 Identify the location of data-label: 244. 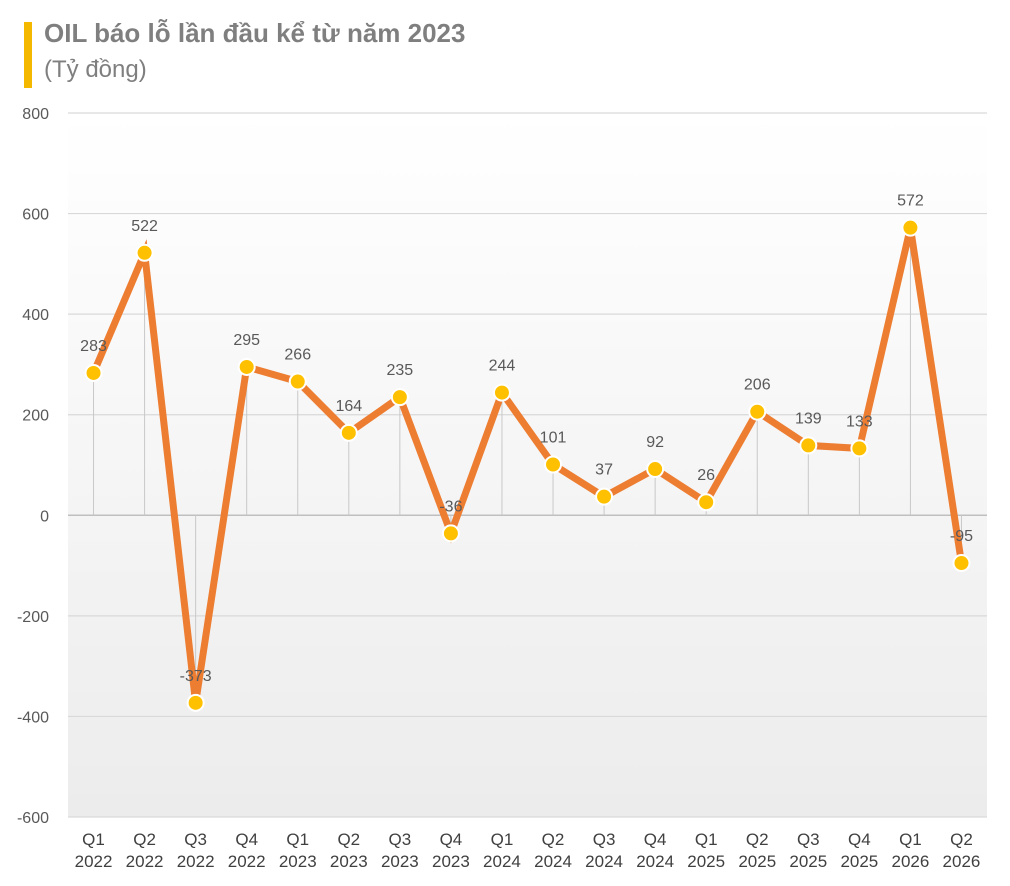
(502, 366).